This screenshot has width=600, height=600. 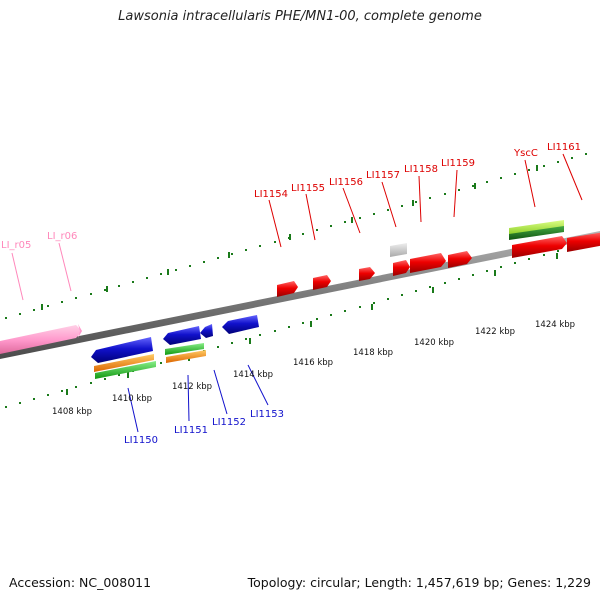 What do you see at coordinates (258, 385) in the screenshot?
I see `leader-LI1153` at bounding box center [258, 385].